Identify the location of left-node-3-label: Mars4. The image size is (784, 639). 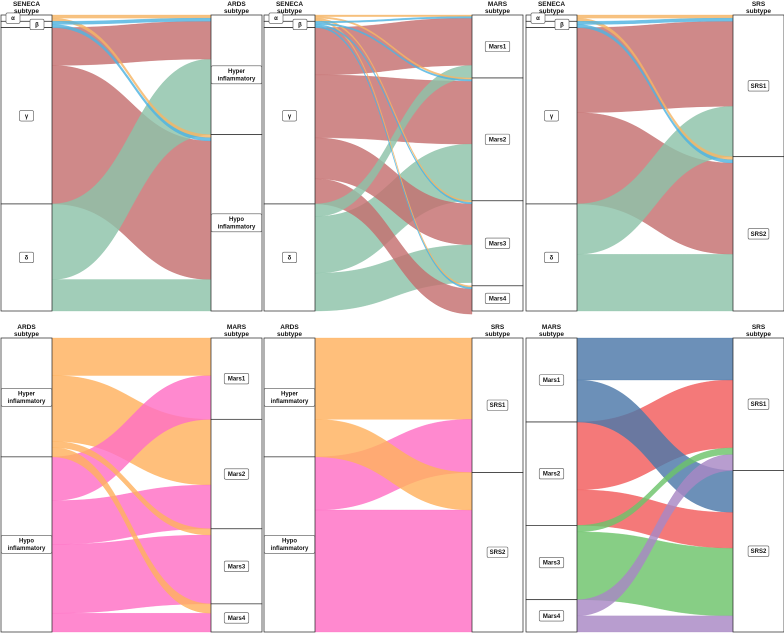
(552, 617).